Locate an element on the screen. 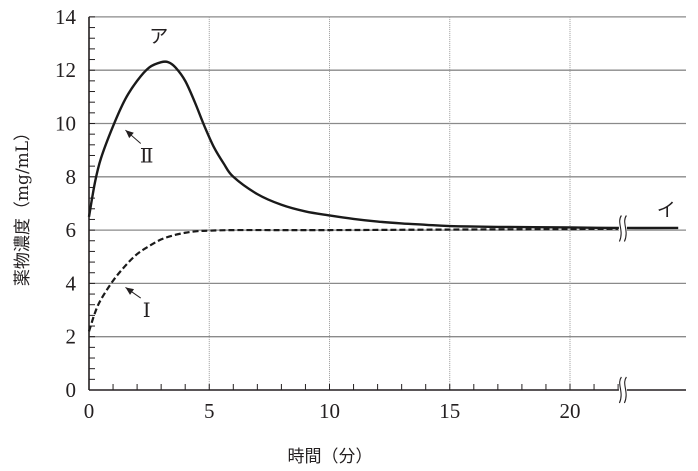 This screenshot has width=698, height=471. x-axis-break-mark is located at coordinates (622, 390).